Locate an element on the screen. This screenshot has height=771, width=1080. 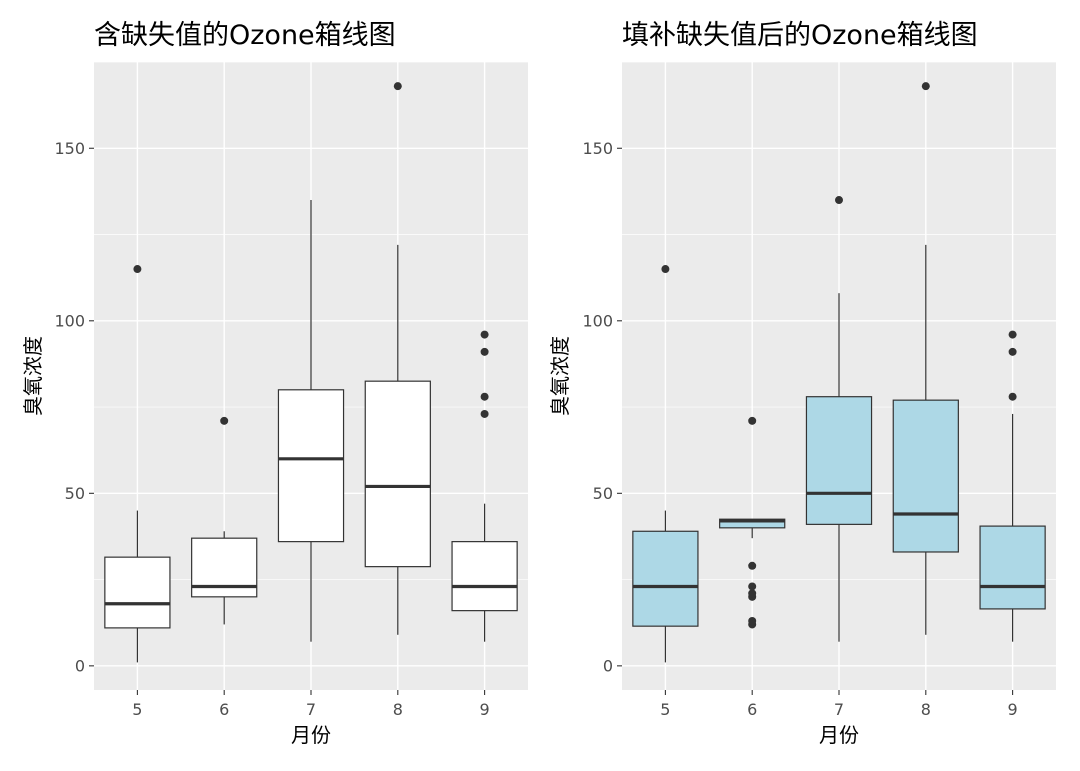
chart-title: 含缺失值的Ozone箱线图 is located at coordinates (245, 35).